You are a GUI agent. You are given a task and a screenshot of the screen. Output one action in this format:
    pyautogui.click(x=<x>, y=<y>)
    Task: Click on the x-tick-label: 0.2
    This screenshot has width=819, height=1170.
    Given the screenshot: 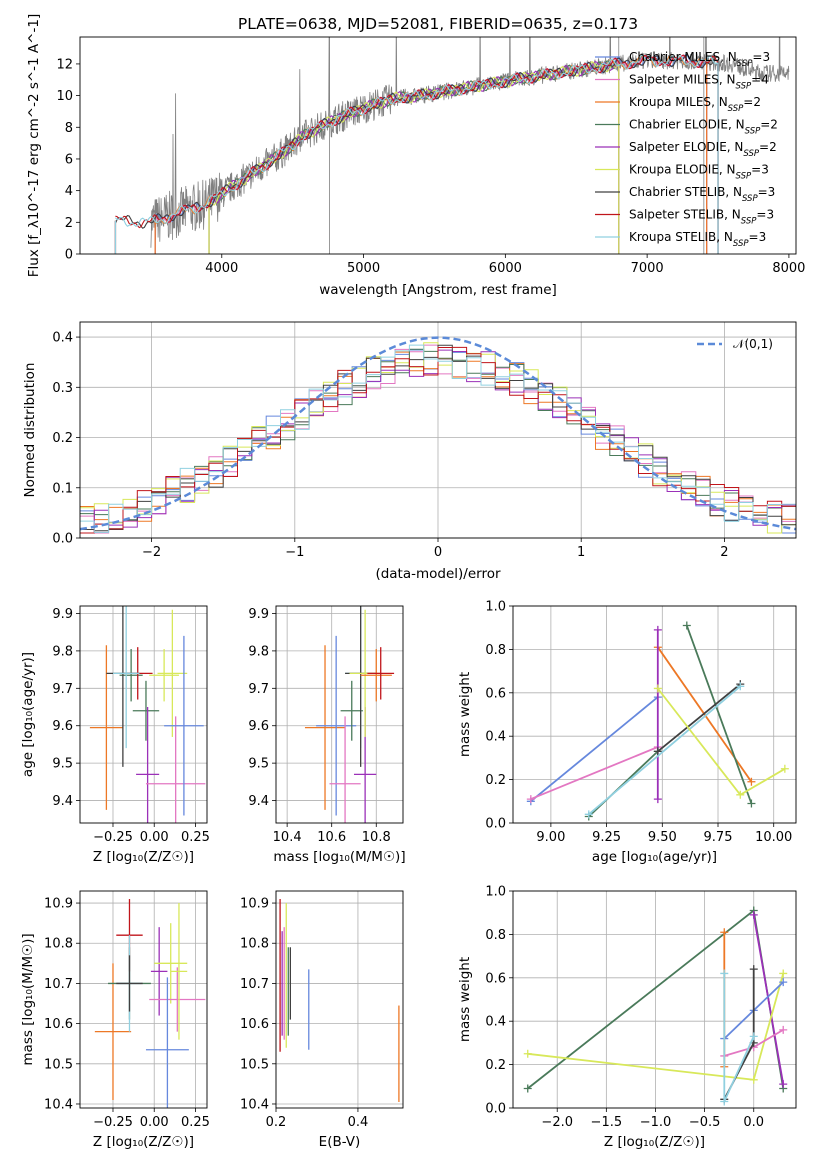 What is the action you would take?
    pyautogui.click(x=276, y=1122)
    